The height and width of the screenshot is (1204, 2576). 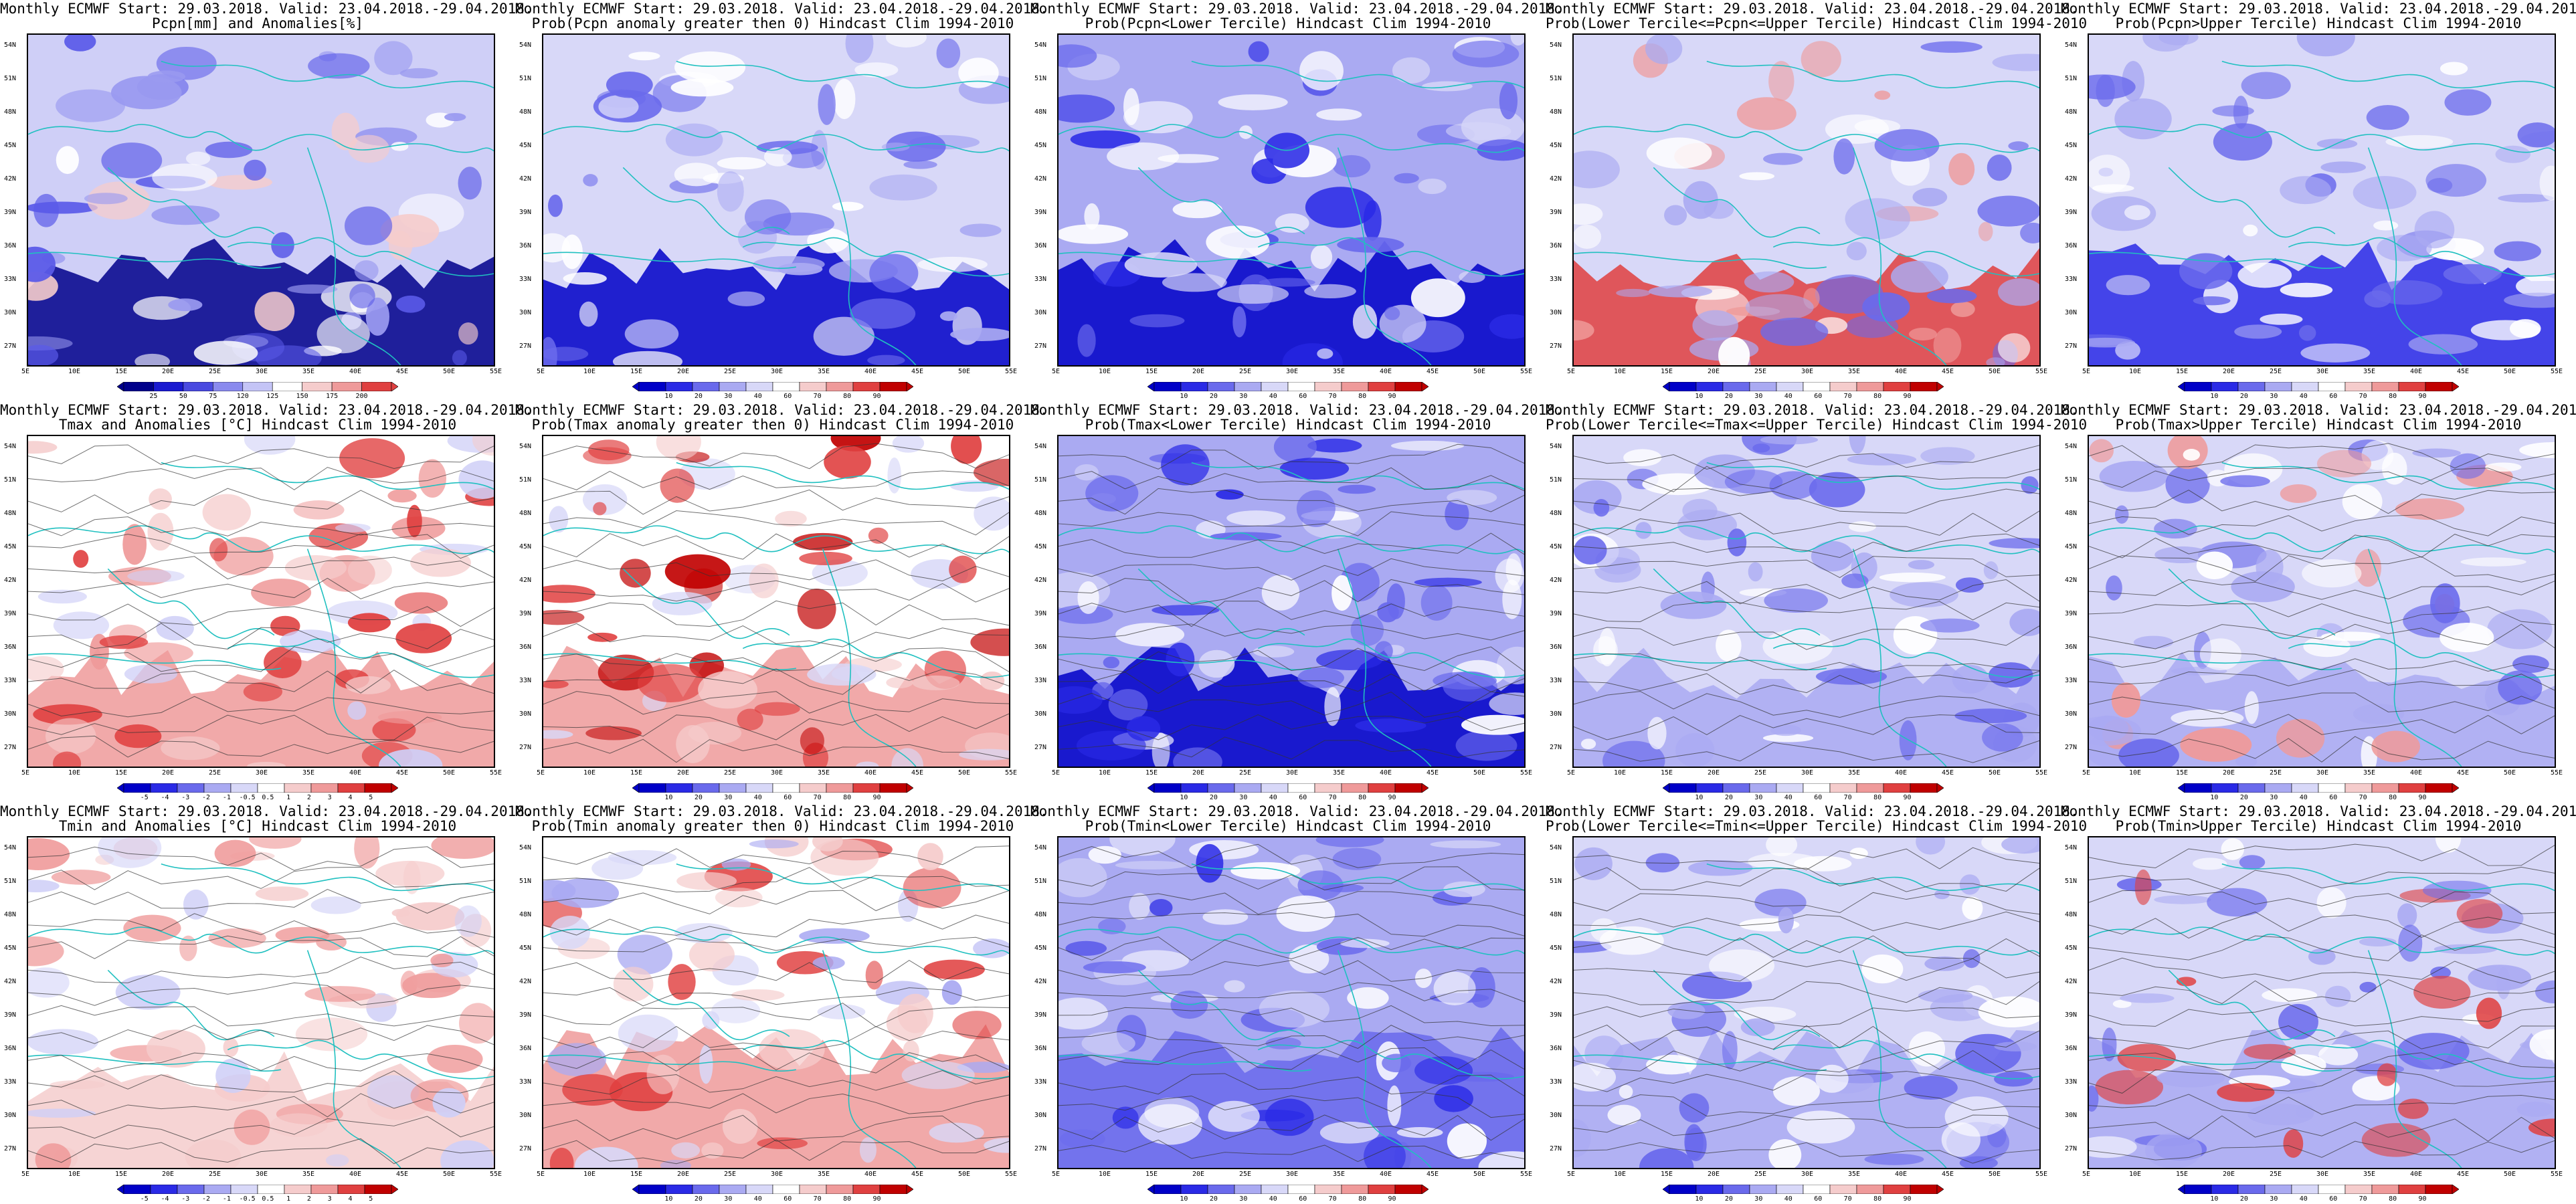 What do you see at coordinates (1362, 1199) in the screenshot?
I see `colorbar-tick-label: 80` at bounding box center [1362, 1199].